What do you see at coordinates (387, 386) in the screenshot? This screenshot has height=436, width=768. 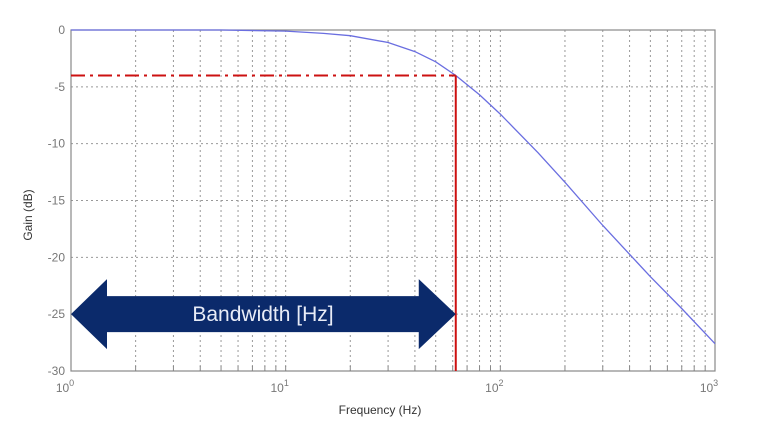 I see `x-axis-ticks: 10⁰ 10¹ 10² 10³` at bounding box center [387, 386].